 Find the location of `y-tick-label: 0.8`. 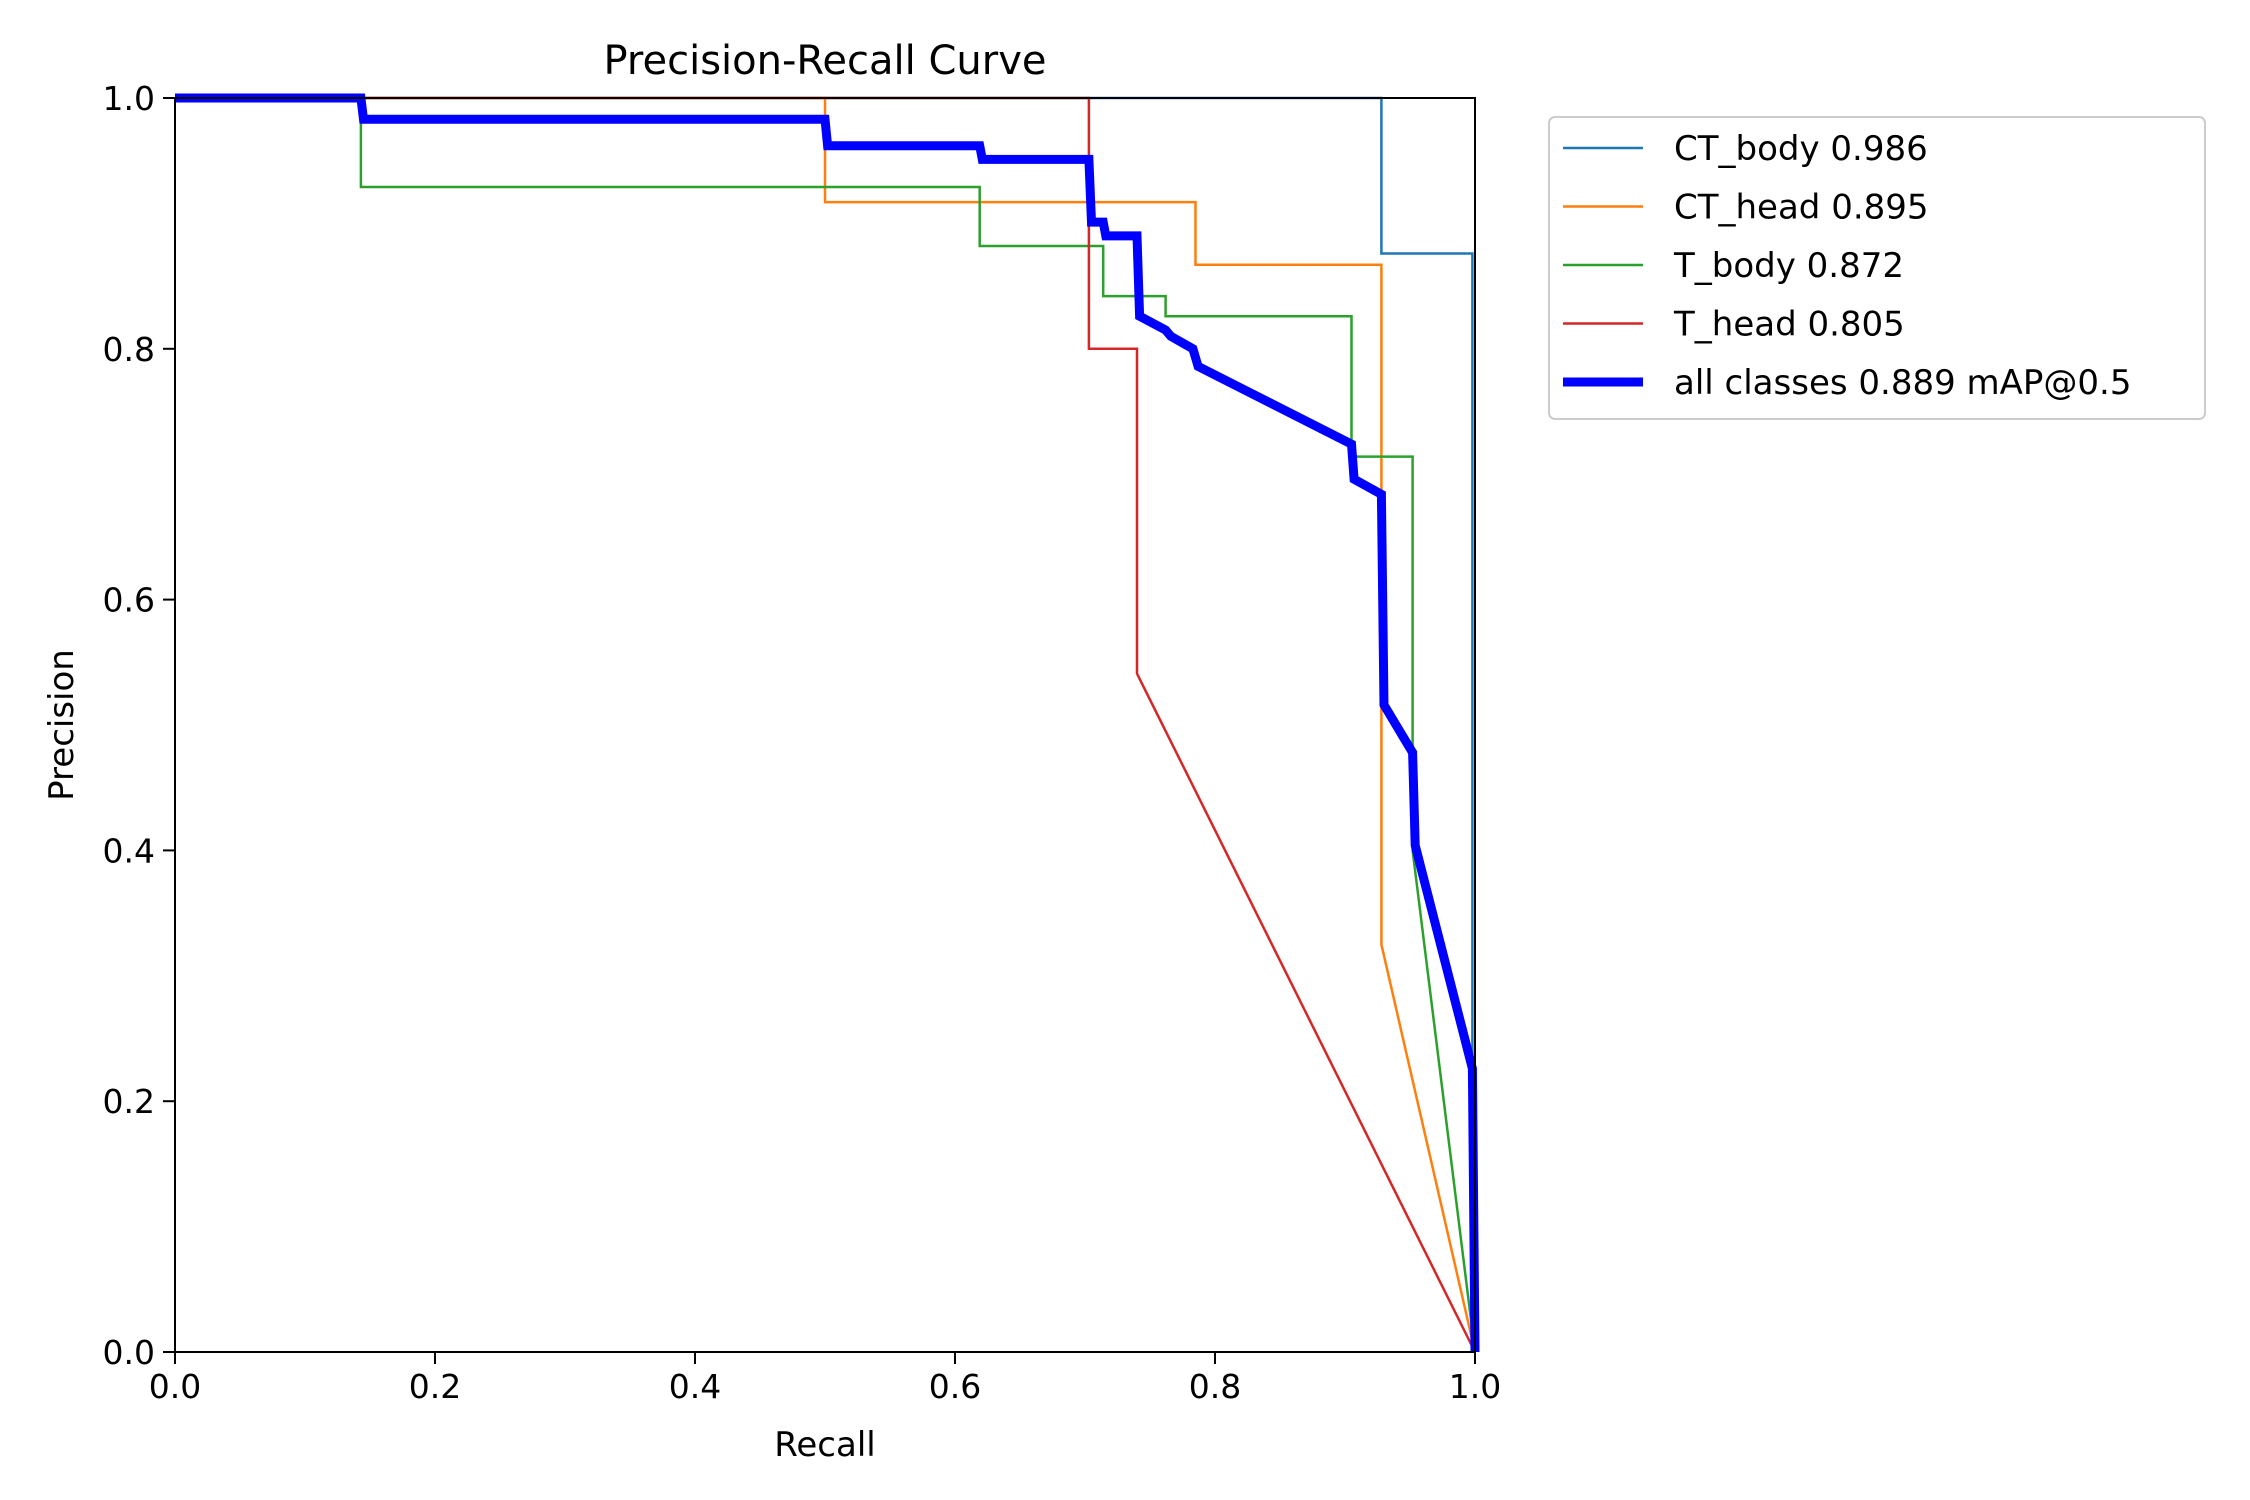

y-tick-label: 0.8 is located at coordinates (129, 349).